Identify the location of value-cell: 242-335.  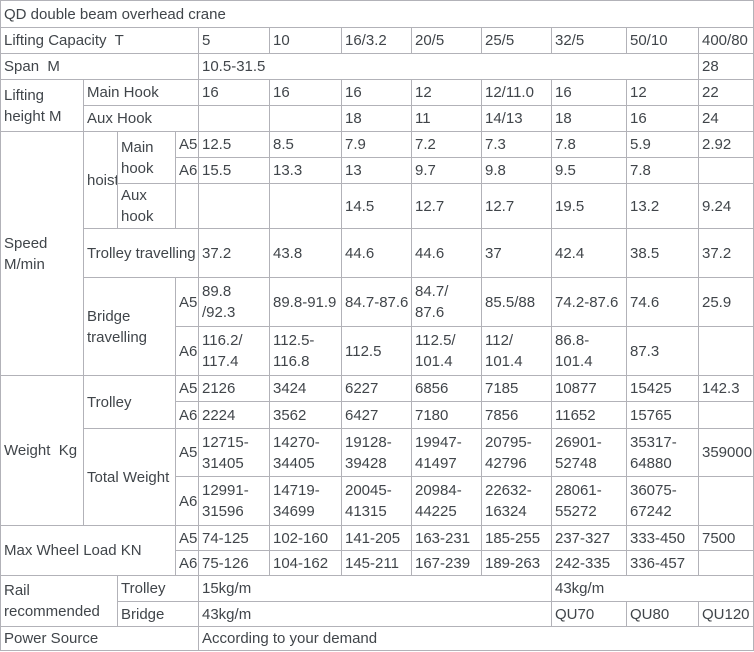
(589, 563).